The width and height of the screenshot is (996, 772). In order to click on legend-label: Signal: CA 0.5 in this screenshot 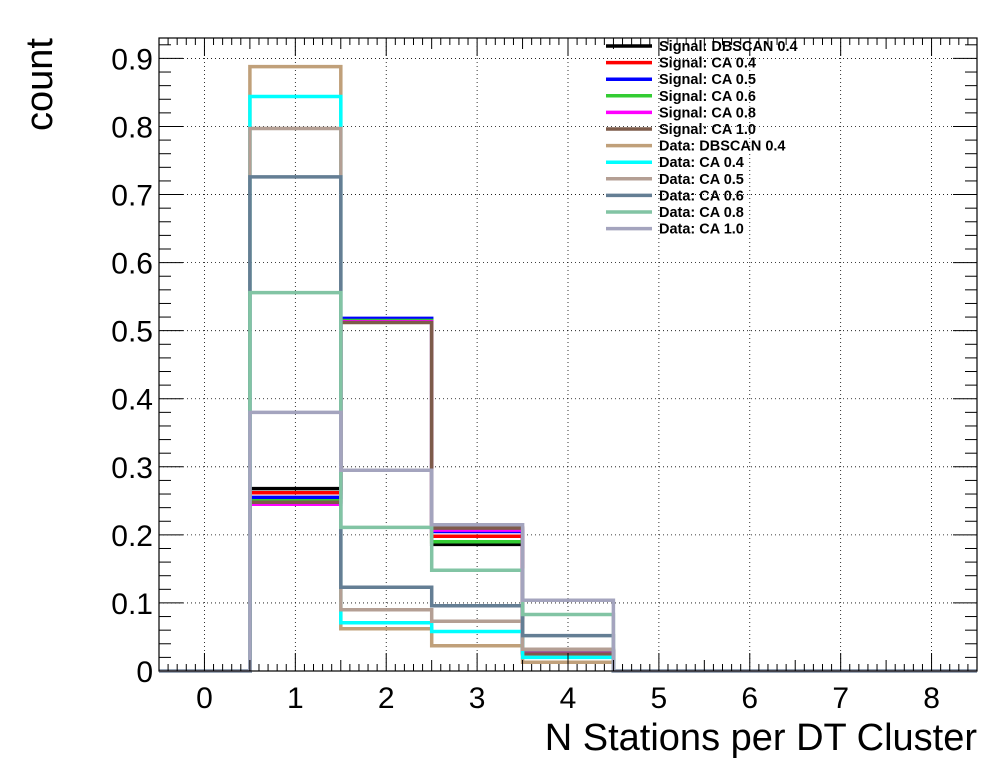, I will do `click(707, 80)`.